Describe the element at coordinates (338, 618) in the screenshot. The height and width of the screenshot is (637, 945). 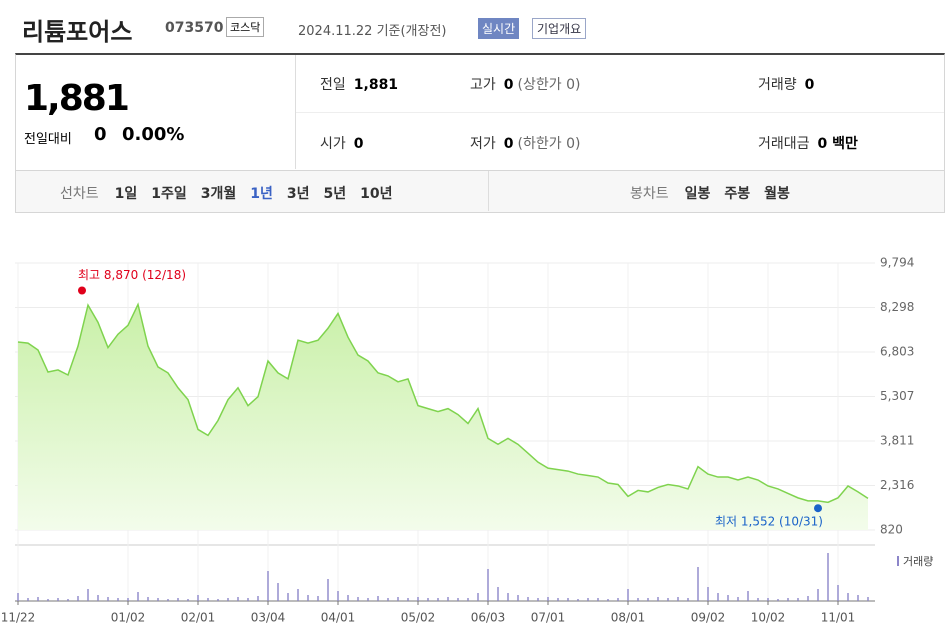
I see `x-tick-label: 04/01` at that location.